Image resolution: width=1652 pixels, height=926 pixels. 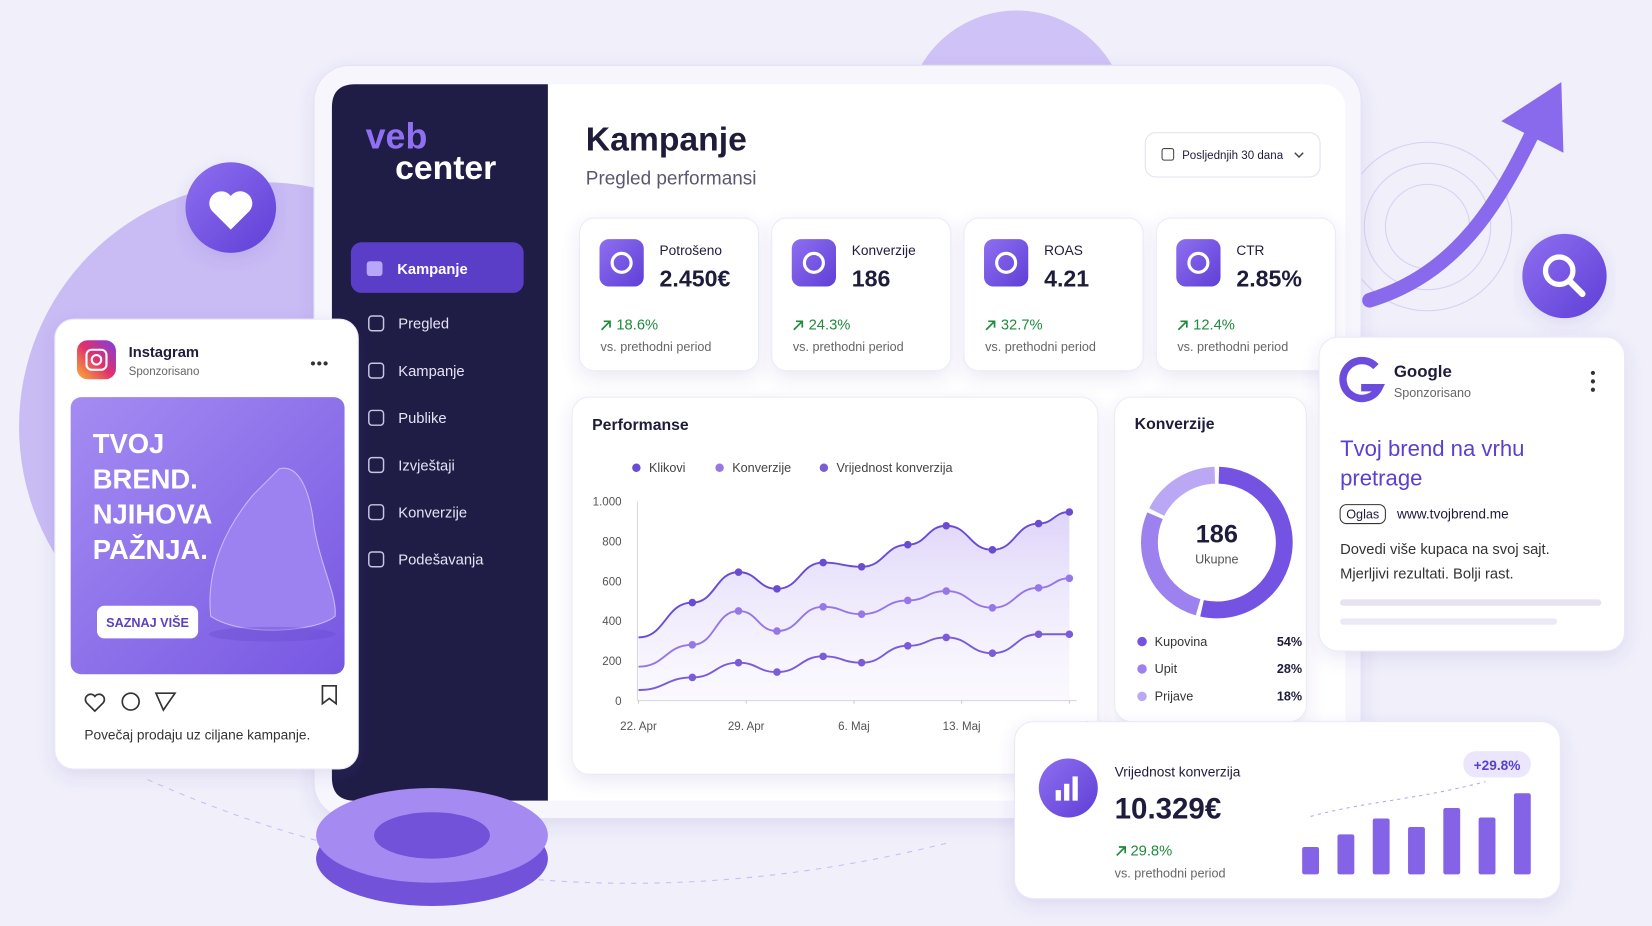 I want to click on share-icon, so click(x=165, y=702).